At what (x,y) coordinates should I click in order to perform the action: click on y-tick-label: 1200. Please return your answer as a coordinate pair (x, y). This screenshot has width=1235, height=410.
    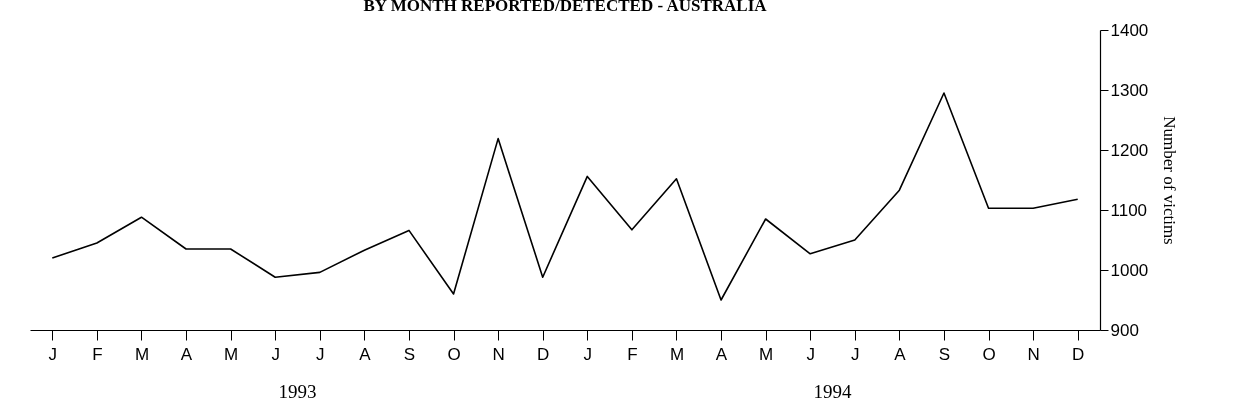
    Looking at the image, I should click on (1129, 150).